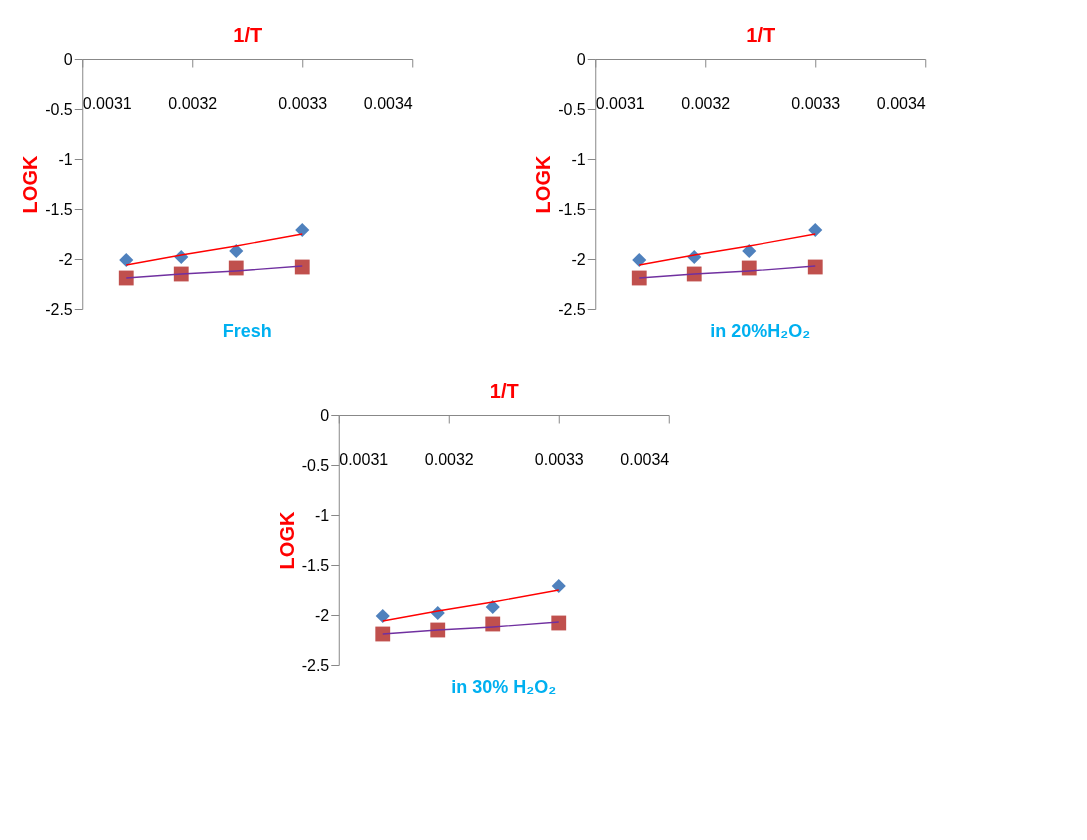 The height and width of the screenshot is (840, 1087). I want to click on text: Fresh, so click(247, 331).